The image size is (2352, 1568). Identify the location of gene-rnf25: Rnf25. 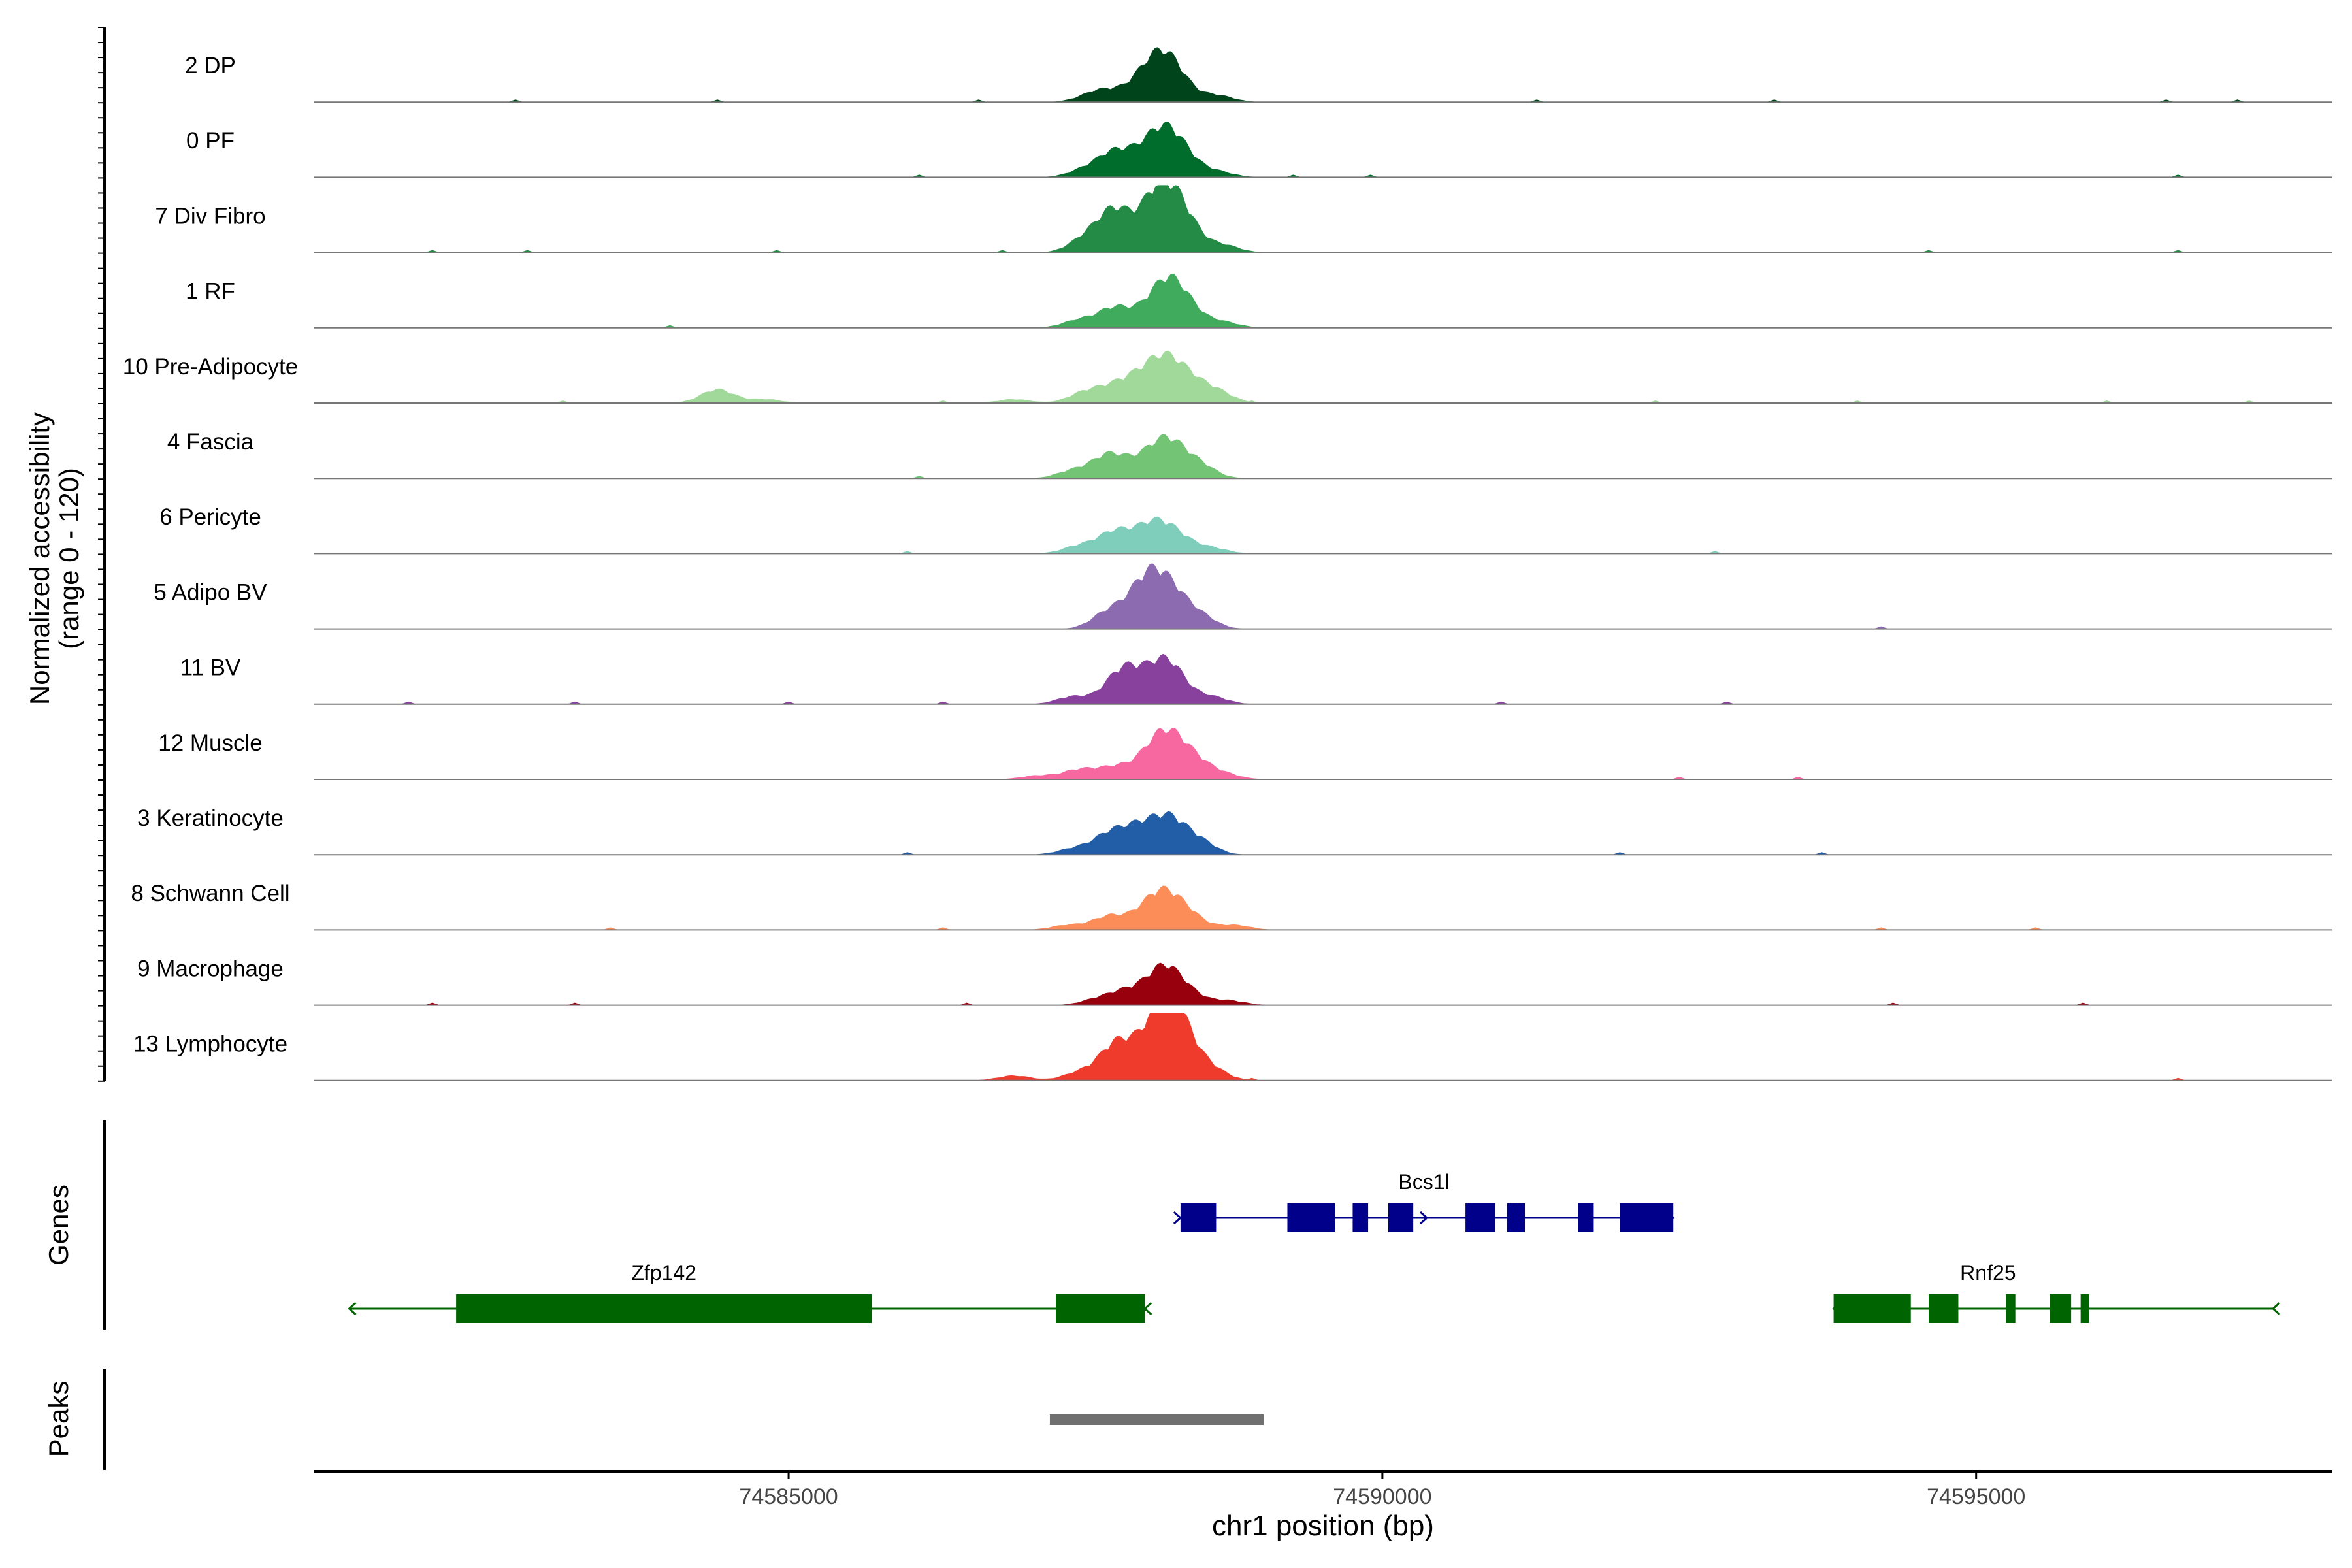
(2056, 1292).